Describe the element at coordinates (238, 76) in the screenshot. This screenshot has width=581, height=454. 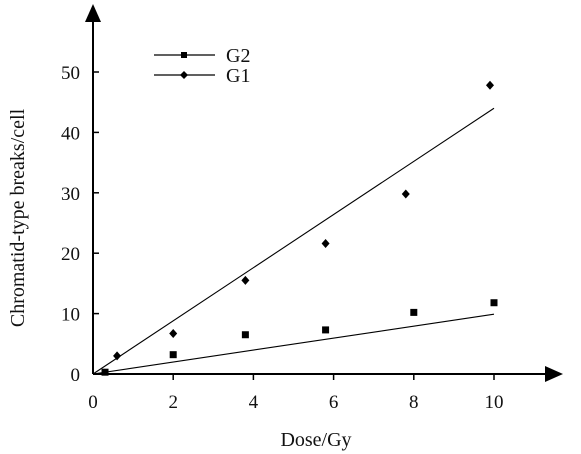
I see `legend-label-g1: G1` at that location.